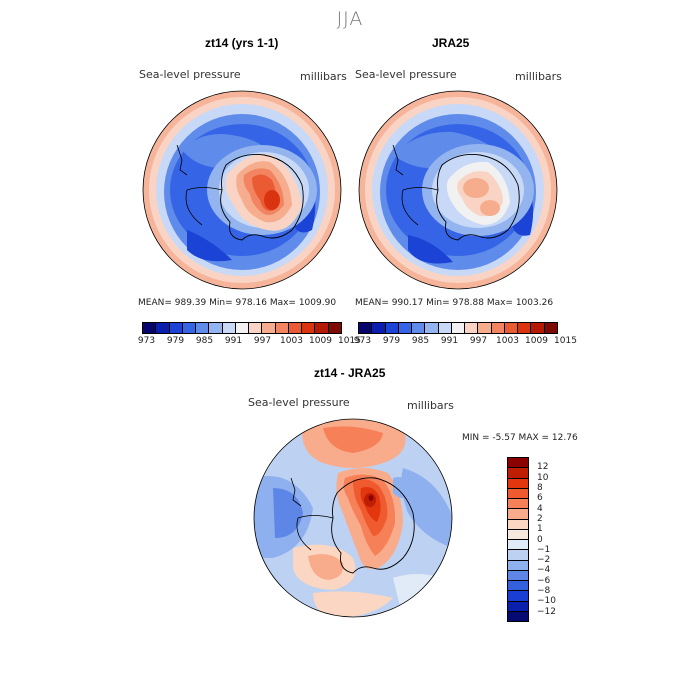  What do you see at coordinates (540, 529) in the screenshot?
I see `colorbar-tick-label: 1` at bounding box center [540, 529].